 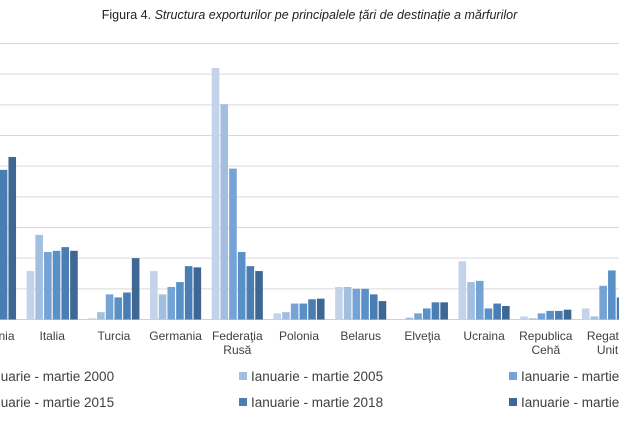 What do you see at coordinates (608, 350) in the screenshot?
I see `category-label: Unit` at bounding box center [608, 350].